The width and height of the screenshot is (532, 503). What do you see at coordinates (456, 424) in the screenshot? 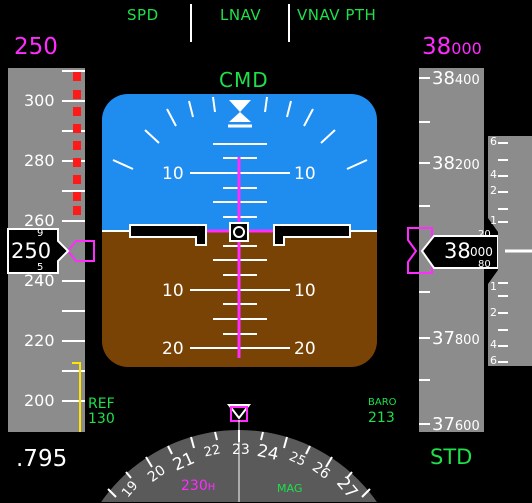
I see `altitude-tape-label: 37600` at bounding box center [456, 424].